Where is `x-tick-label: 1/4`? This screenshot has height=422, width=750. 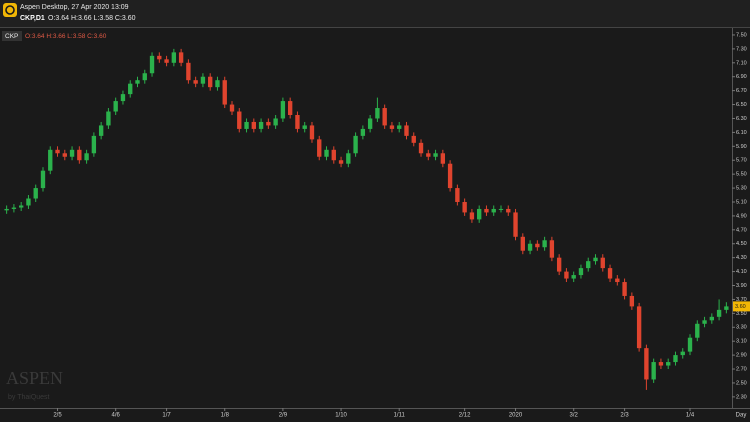
x-tick-label: 1/4 is located at coordinates (690, 416).